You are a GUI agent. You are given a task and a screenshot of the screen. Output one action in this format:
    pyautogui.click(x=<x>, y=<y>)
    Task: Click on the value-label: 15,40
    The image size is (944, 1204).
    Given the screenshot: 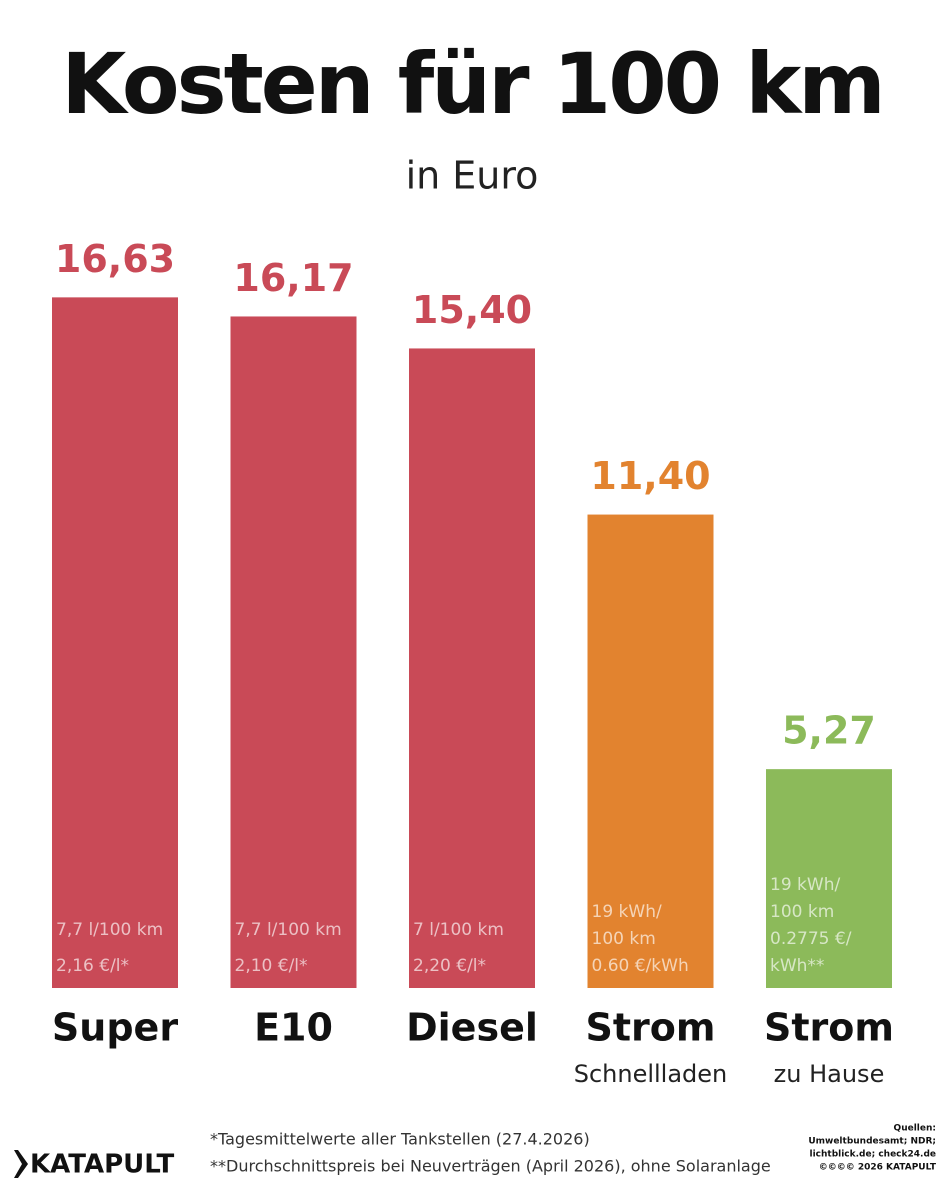 What is the action you would take?
    pyautogui.click(x=472, y=310)
    